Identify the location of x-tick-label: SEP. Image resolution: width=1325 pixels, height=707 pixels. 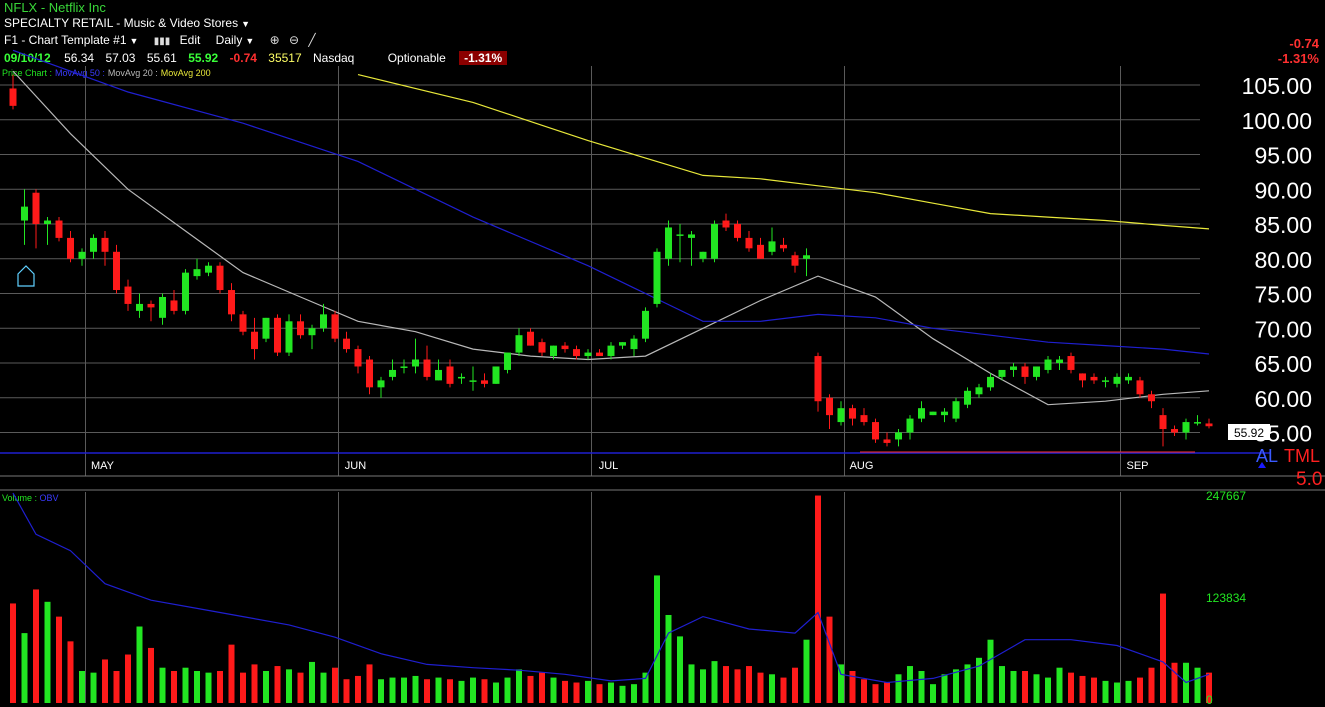
(1137, 466).